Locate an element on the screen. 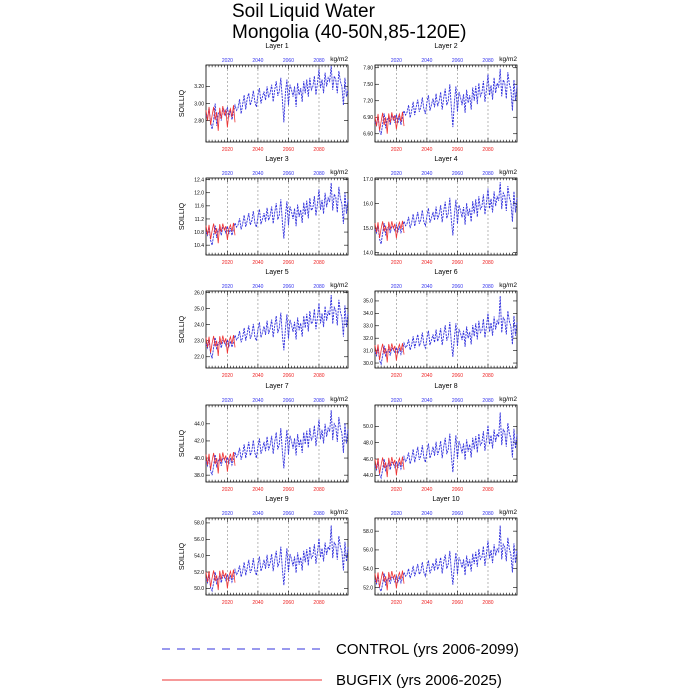  y-tick-label: 56.0 is located at coordinates (368, 551).